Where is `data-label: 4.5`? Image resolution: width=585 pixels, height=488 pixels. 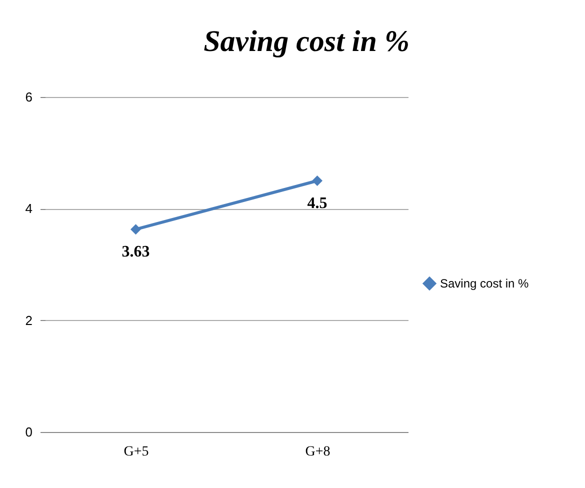
data-label: 4.5 is located at coordinates (317, 203).